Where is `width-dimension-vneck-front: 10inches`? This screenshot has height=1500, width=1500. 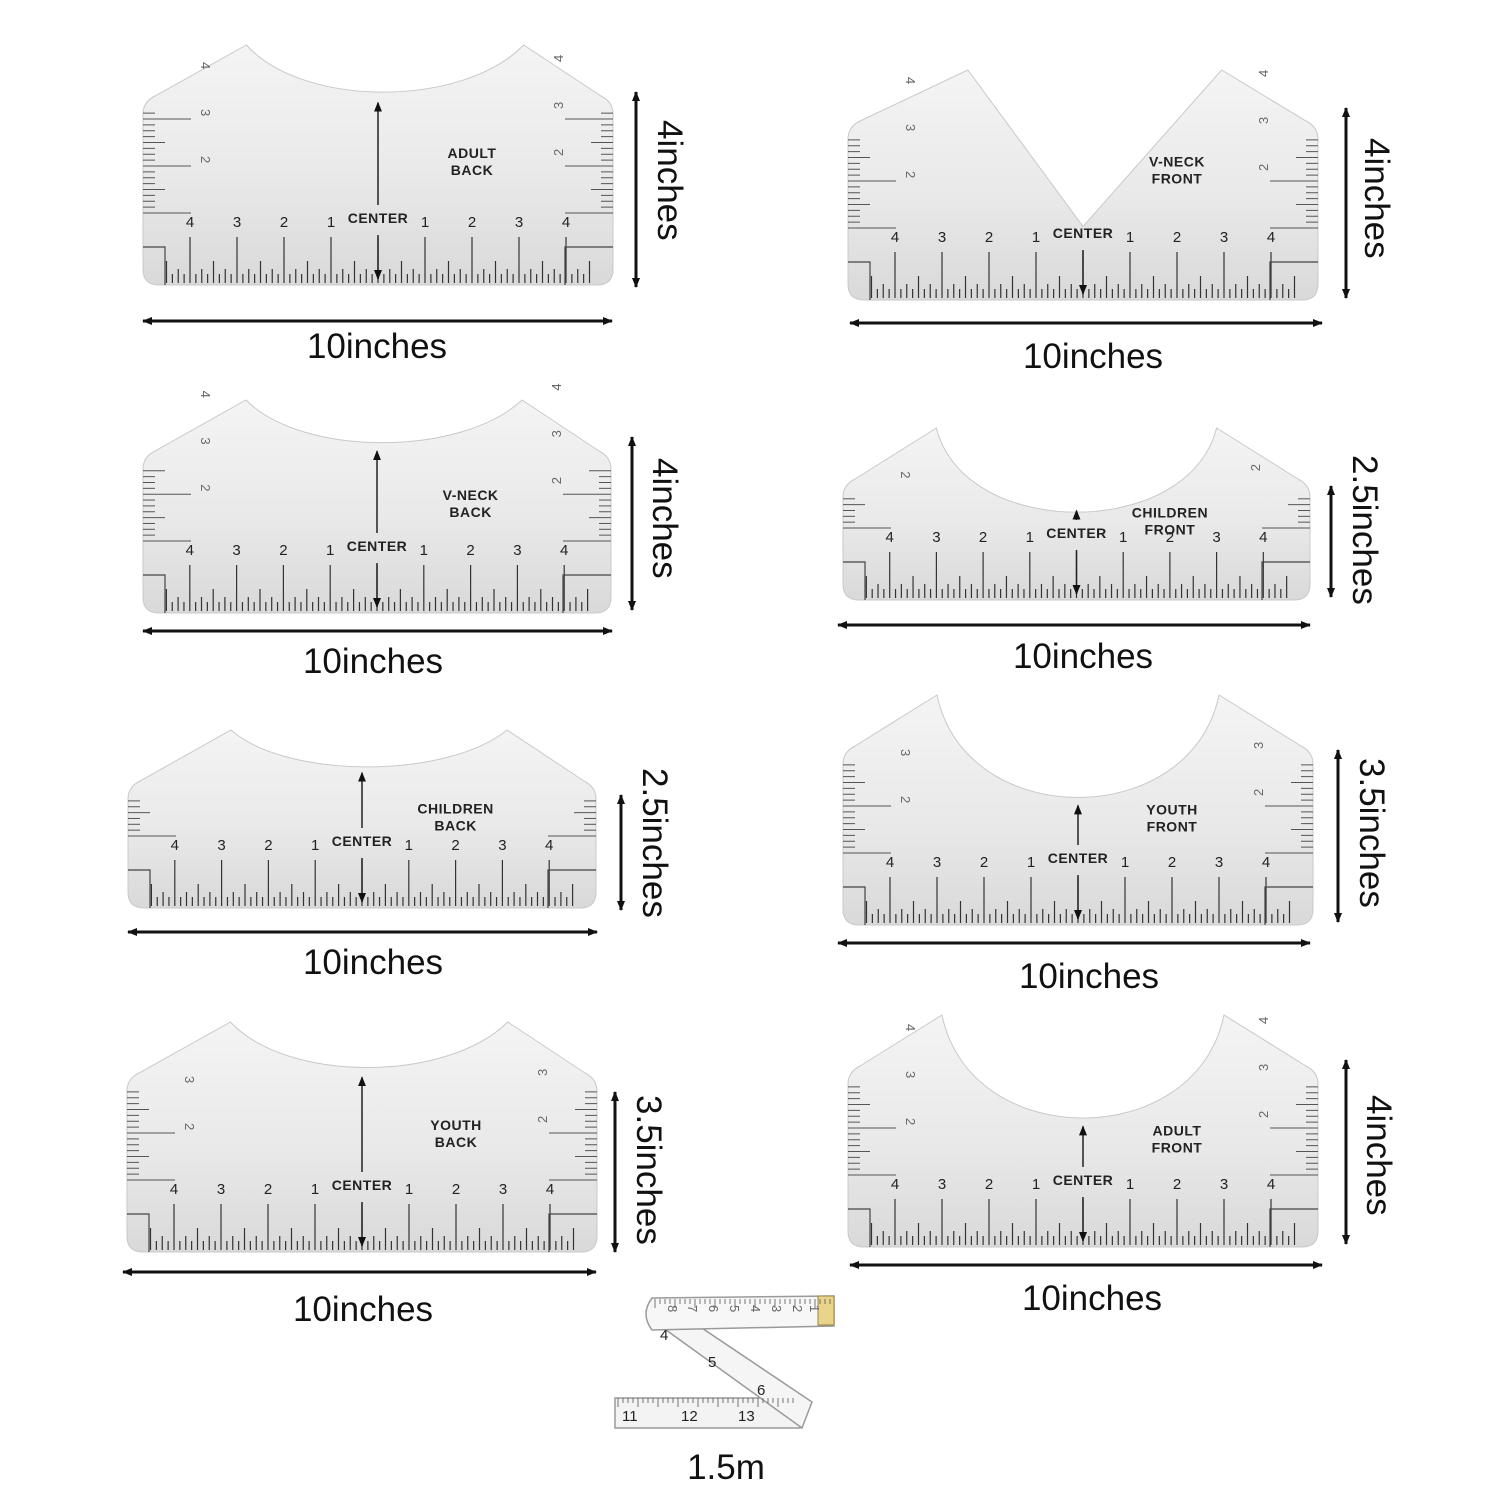
width-dimension-vneck-front: 10inches is located at coordinates (1086, 347).